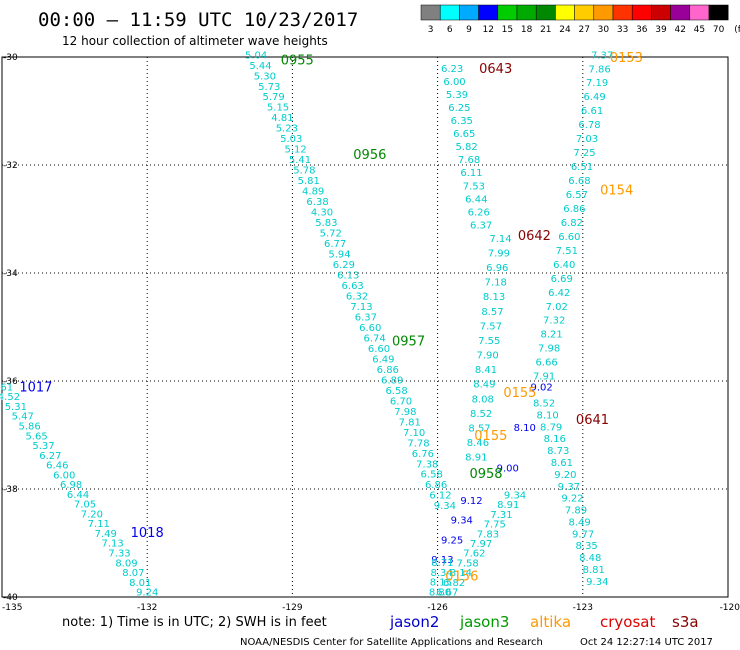 The height and width of the screenshot is (650, 740). Describe the element at coordinates (10, 397) in the screenshot. I see `wave-height-value: 4.52` at that location.